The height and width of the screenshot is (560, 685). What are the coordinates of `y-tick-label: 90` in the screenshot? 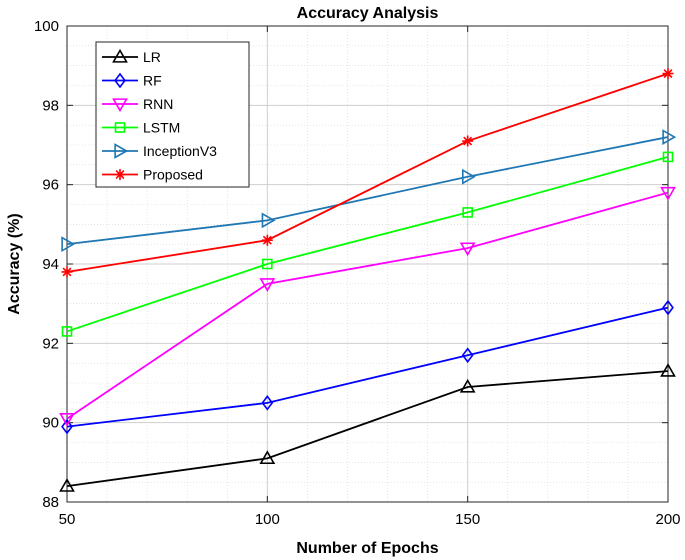 It's located at (50, 423).